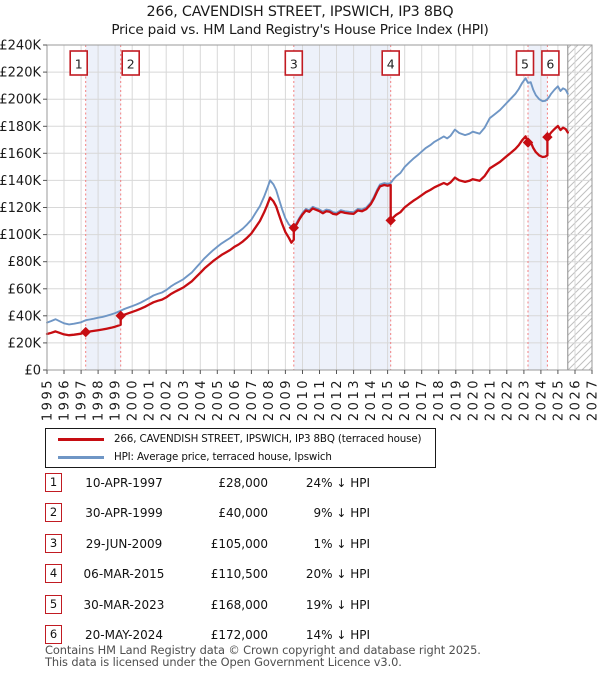 This screenshot has height=680, width=600. What do you see at coordinates (541, 399) in the screenshot?
I see `x-tick-label: 2024` at bounding box center [541, 399].